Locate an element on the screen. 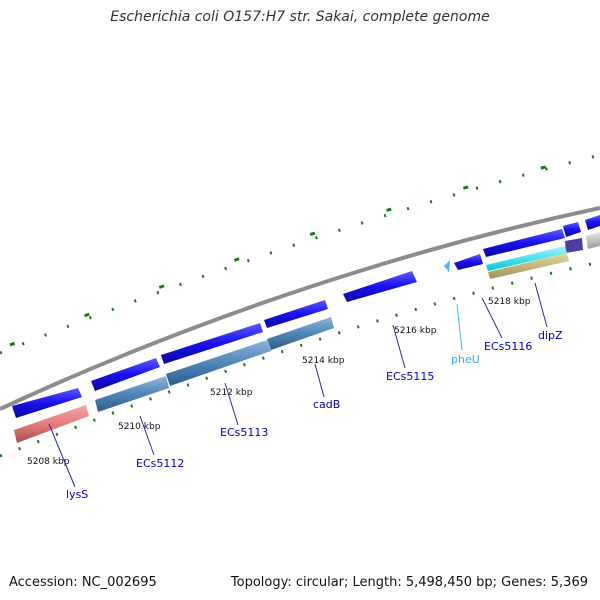 This screenshot has height=600, width=600. accession-text: Accession: NC_002695 is located at coordinates (83, 582).